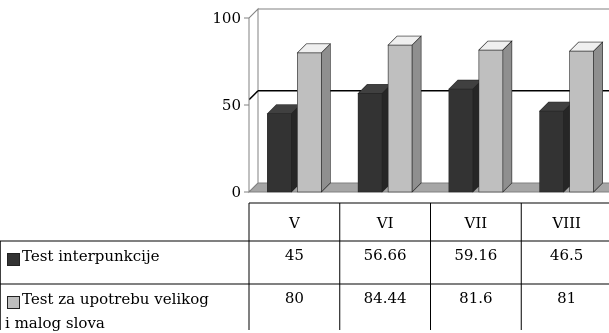 The height and width of the screenshot is (333, 609). Describe the element at coordinates (294, 255) in the screenshot. I see `data-label: 45` at that location.